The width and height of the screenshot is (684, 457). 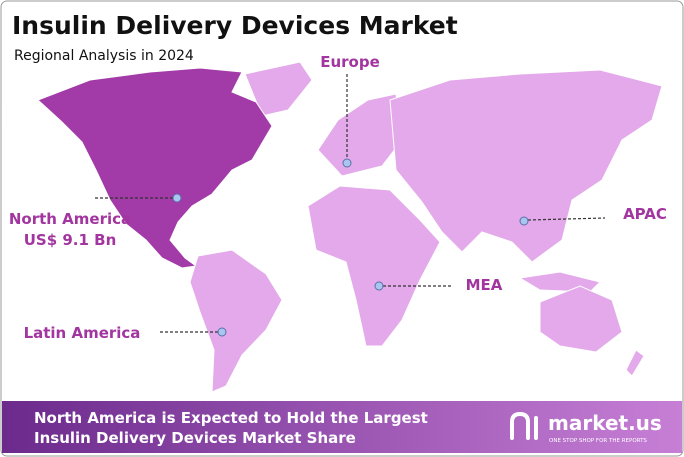 I want to click on footer-line: Insulin Delivery Devices Market Share, so click(x=195, y=438).